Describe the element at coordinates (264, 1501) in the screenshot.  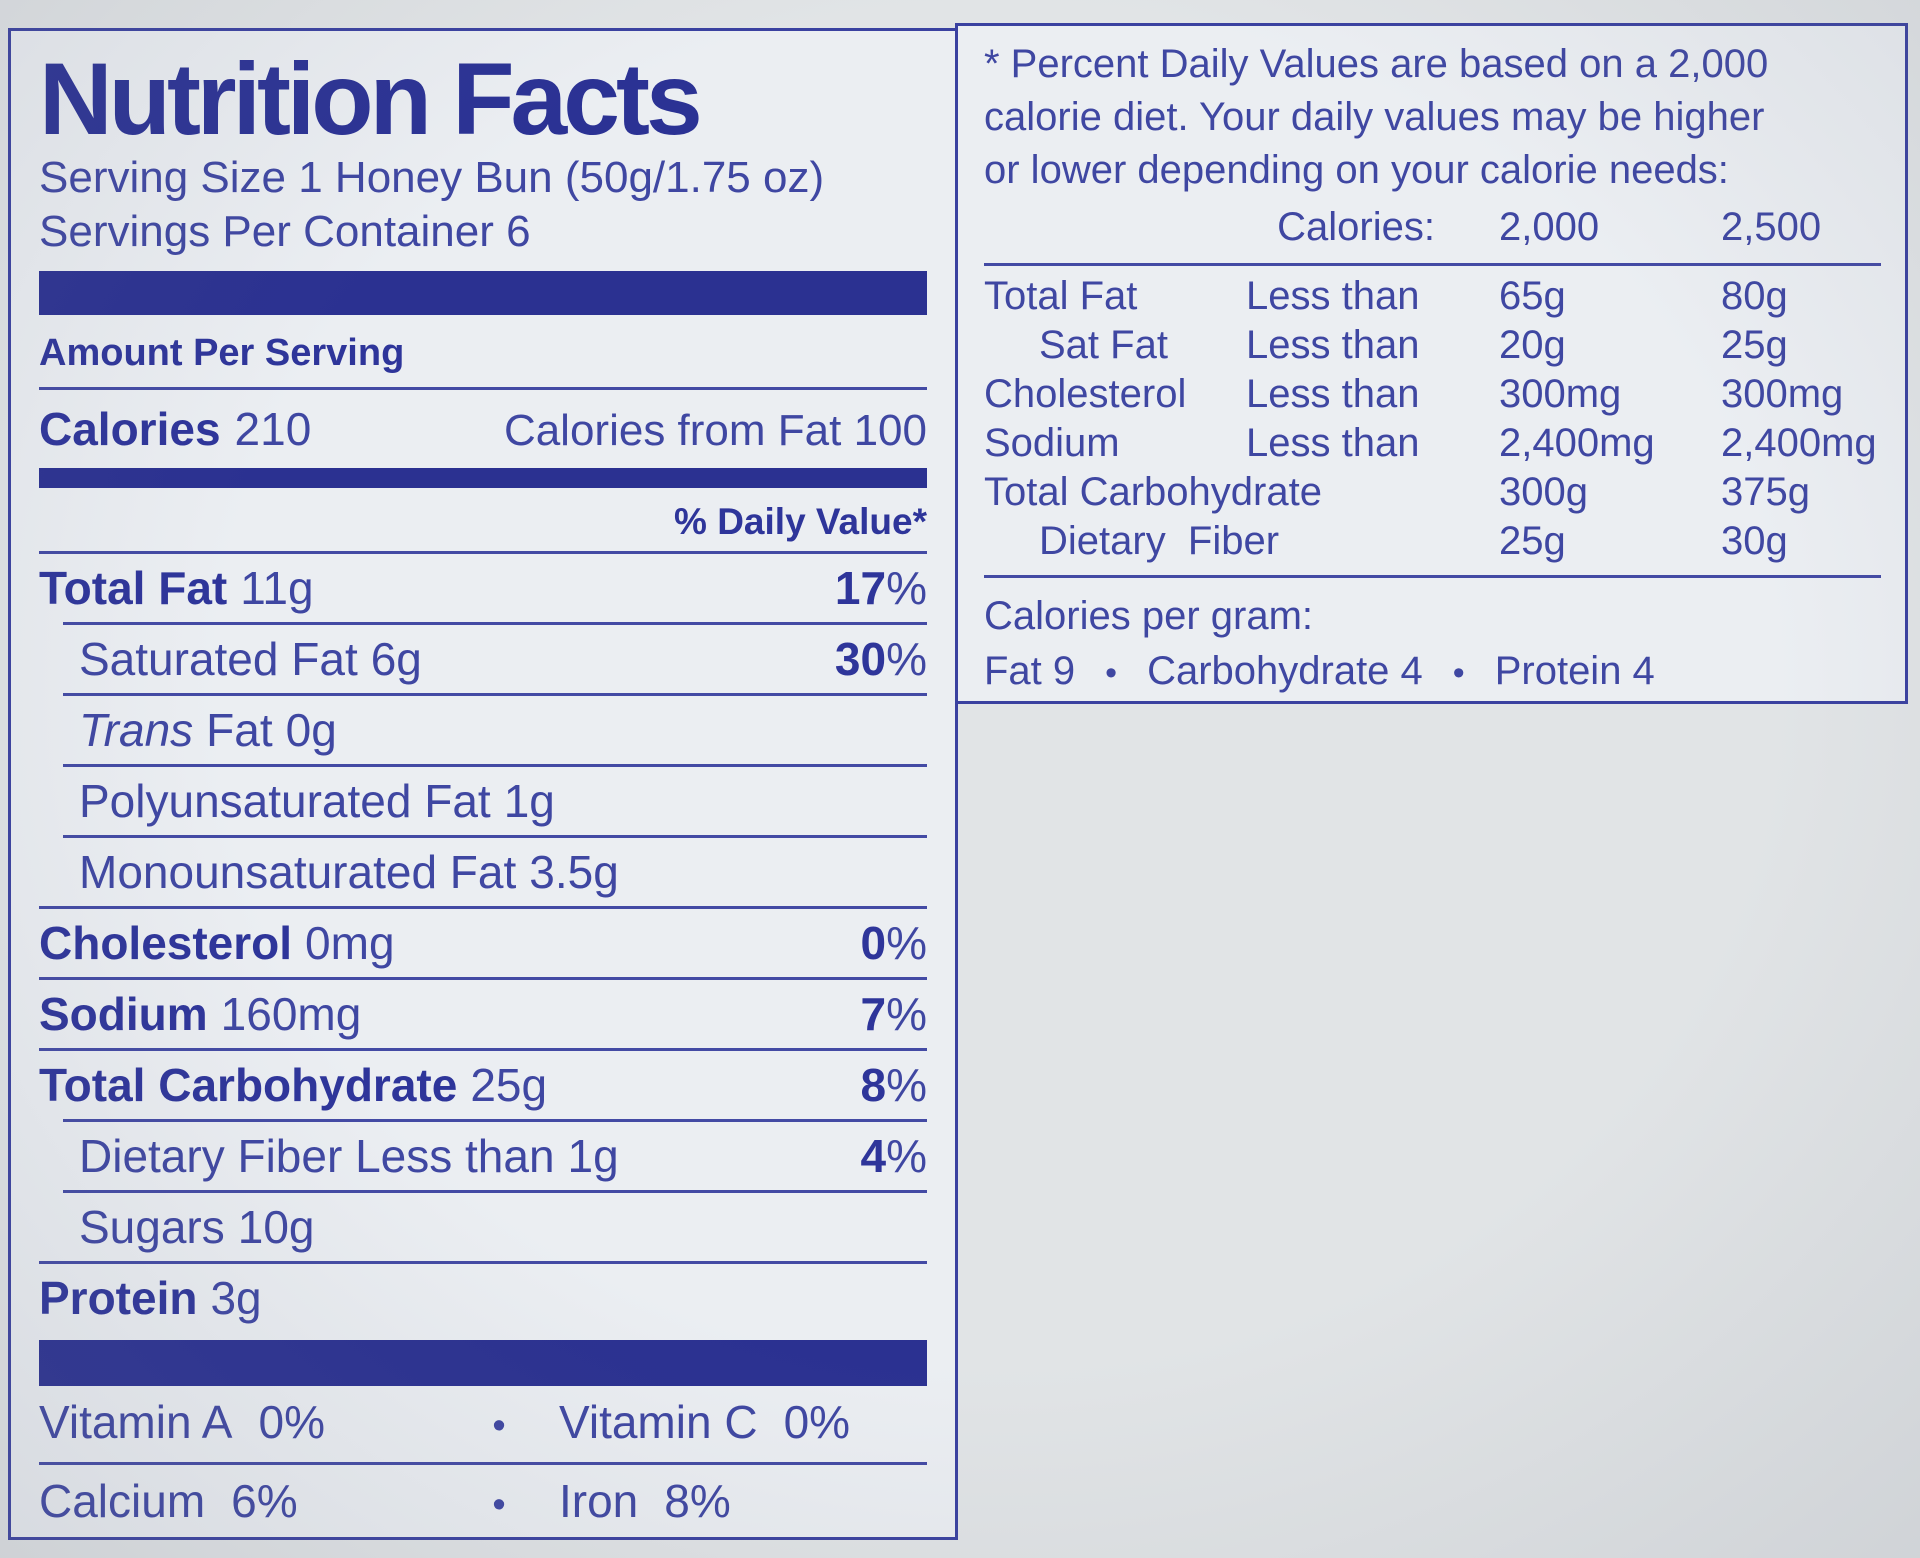
I see `vitamin-value: 6%` at that location.